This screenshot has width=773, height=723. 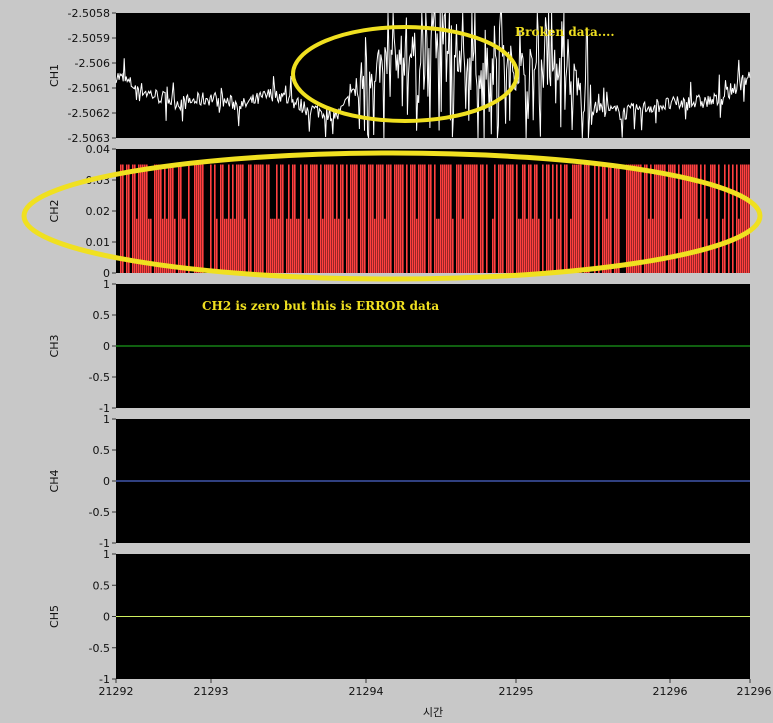 What do you see at coordinates (754, 691) in the screenshot?
I see `x-tick-label: 21296` at bounding box center [754, 691].